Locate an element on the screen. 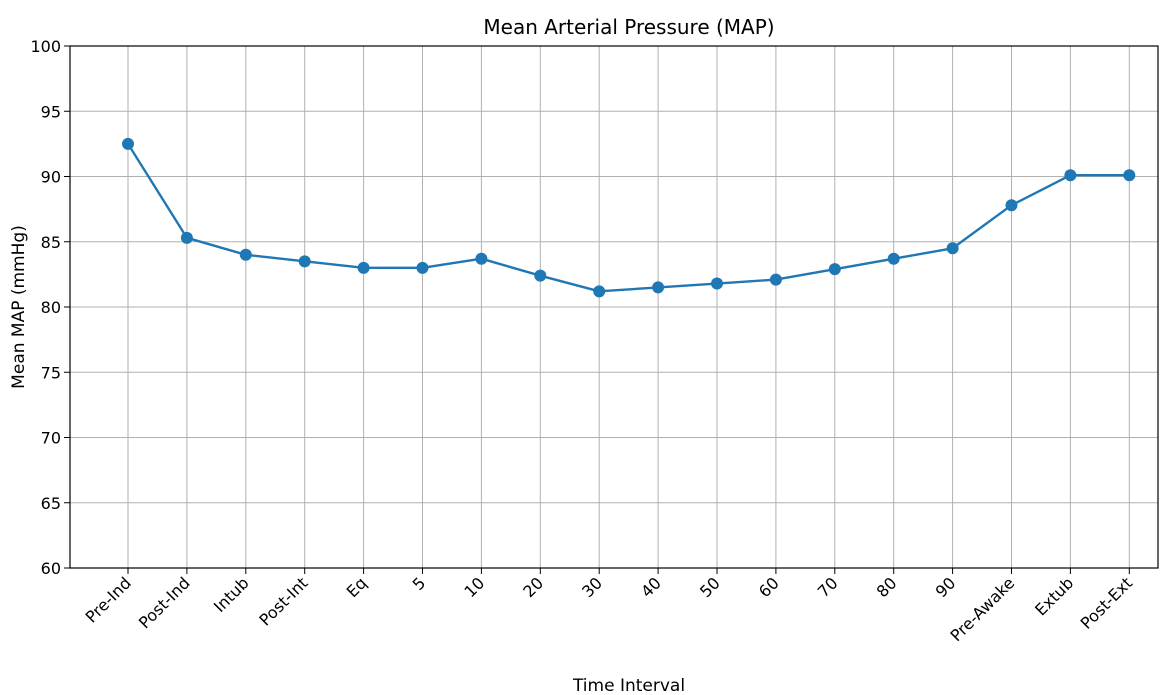 This screenshot has width=1168, height=695. y-tick-label: 70 is located at coordinates (51, 438).